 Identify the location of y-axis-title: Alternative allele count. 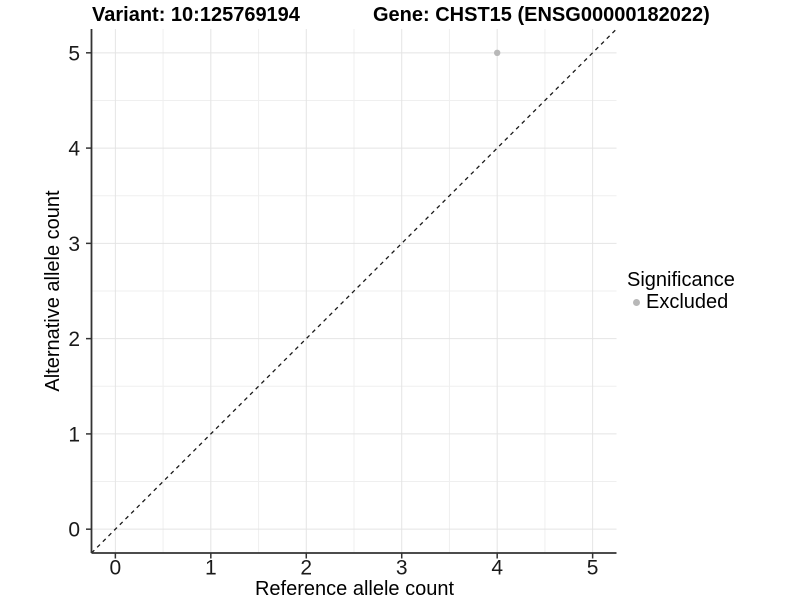
(53, 291).